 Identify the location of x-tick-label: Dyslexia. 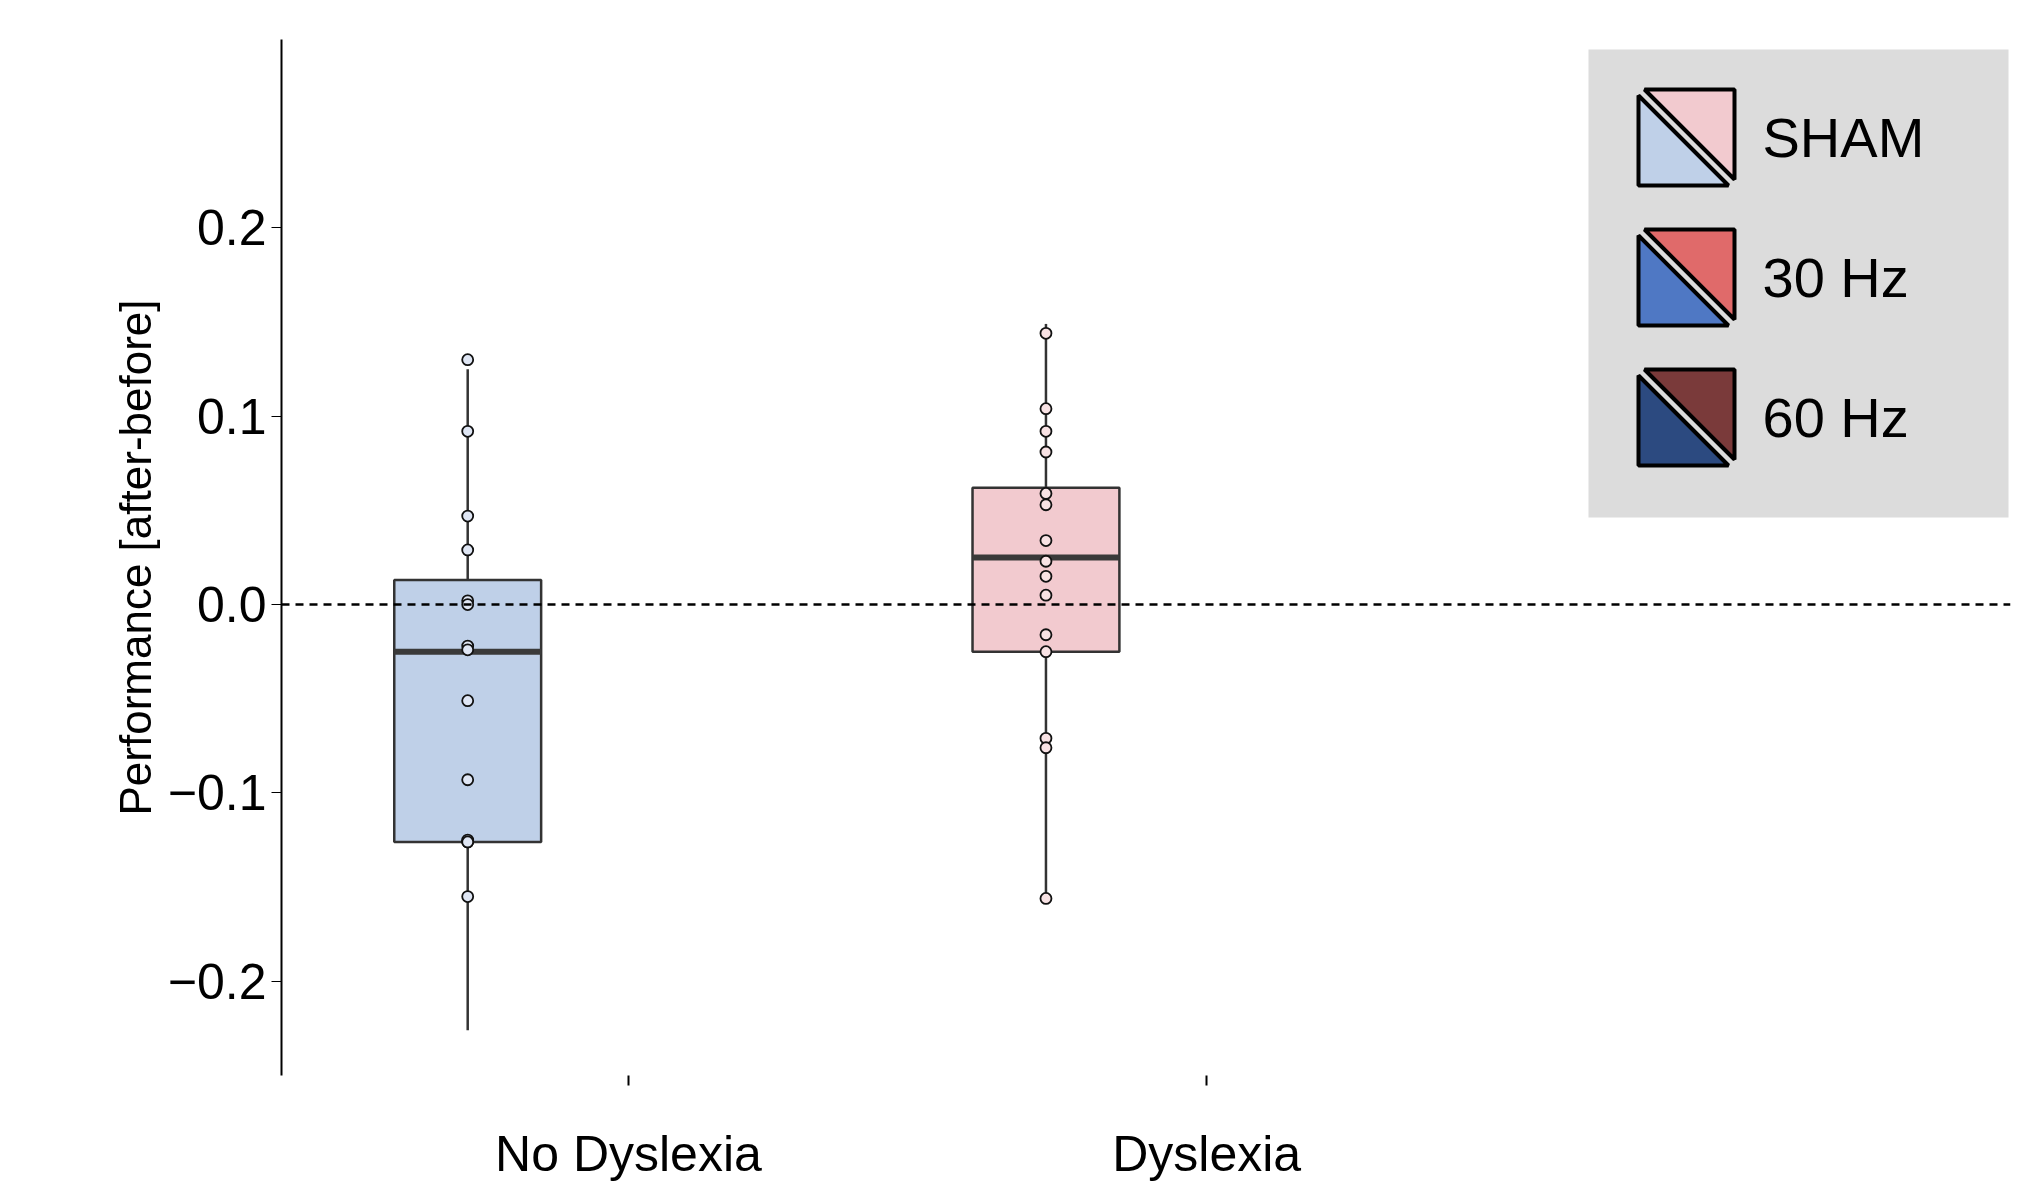
(1207, 1153).